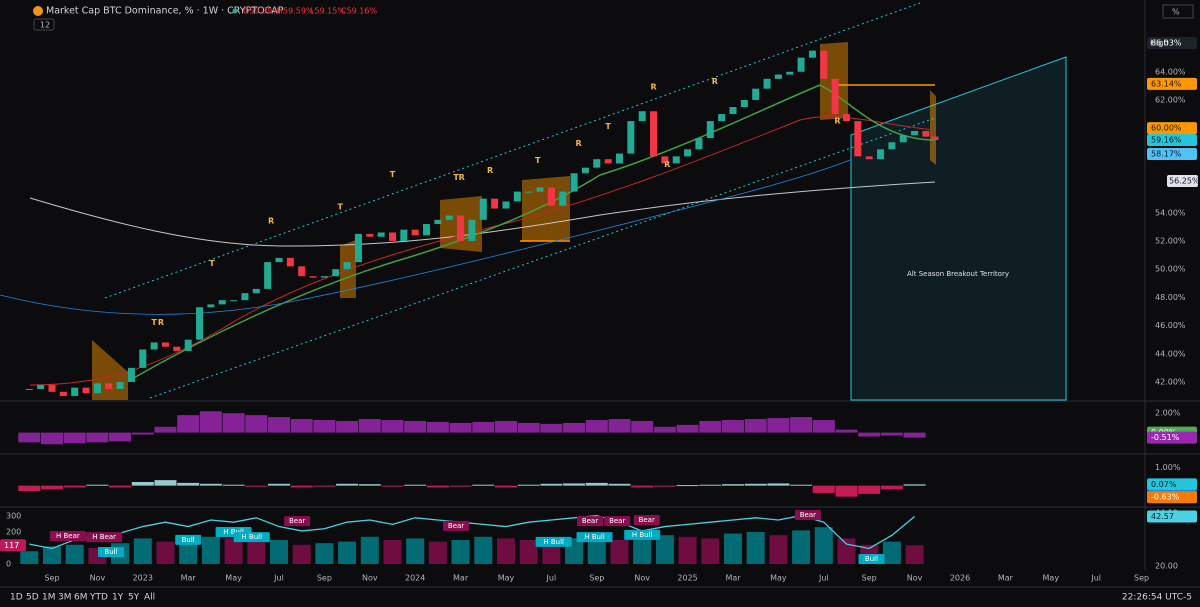  What do you see at coordinates (482, 214) in the screenshot?
I see `moving-average` at bounding box center [482, 214].